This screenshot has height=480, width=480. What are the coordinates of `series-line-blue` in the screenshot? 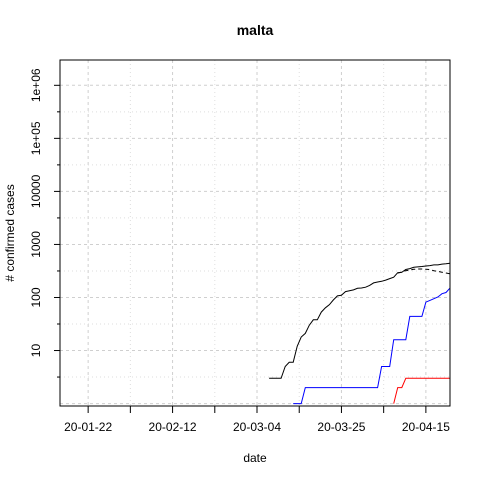 It's located at (372, 346).